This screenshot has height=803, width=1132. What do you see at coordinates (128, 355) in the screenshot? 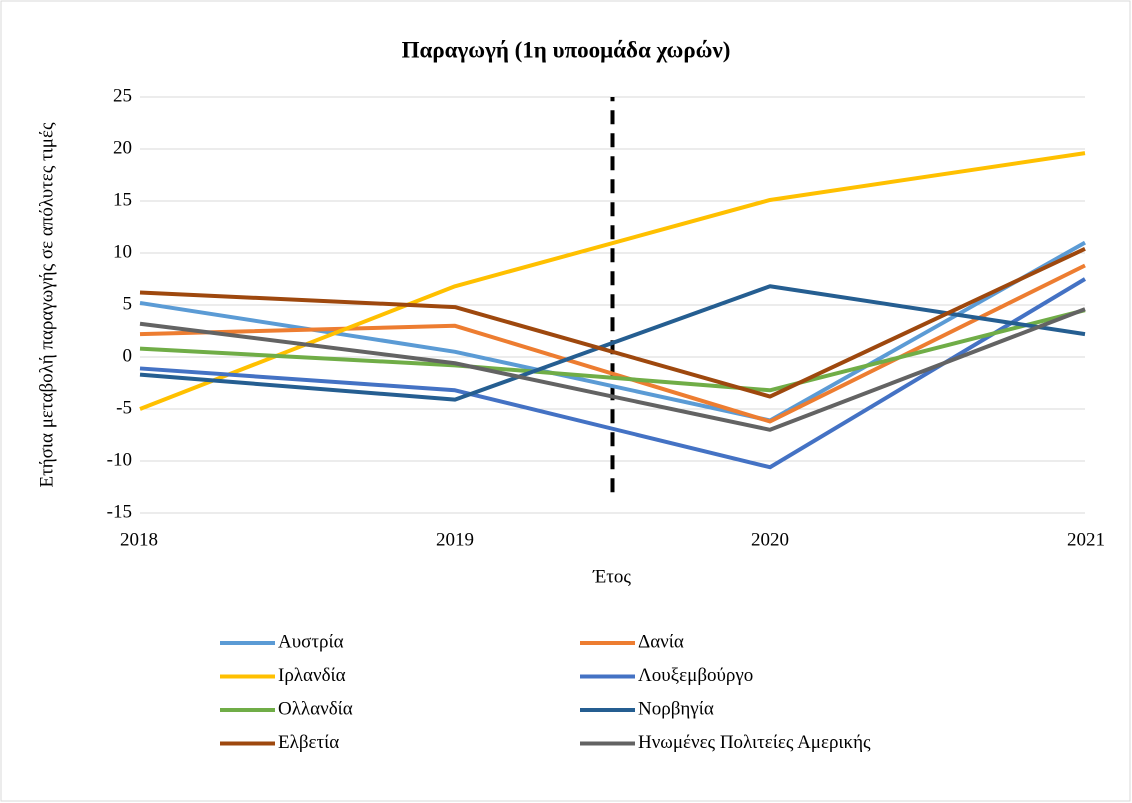
I see `y-tick-label: 0` at bounding box center [128, 355].